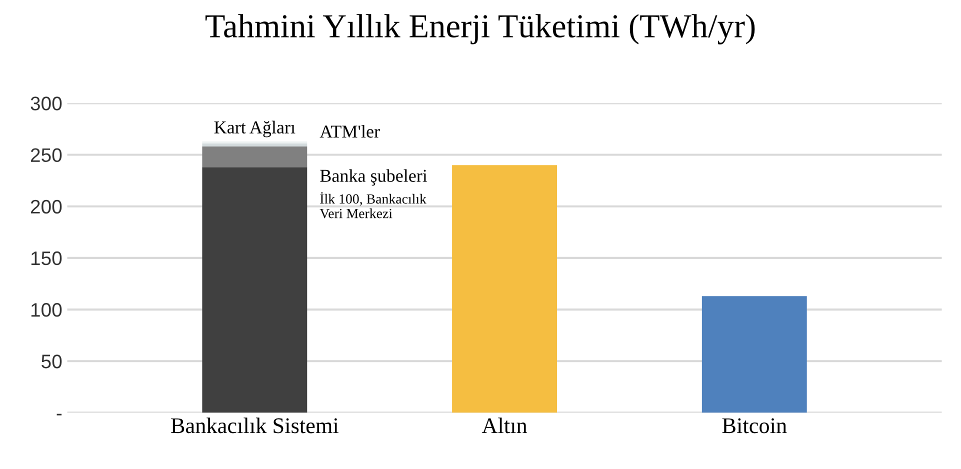  What do you see at coordinates (374, 177) in the screenshot?
I see `series-label: Banka şubeleri` at bounding box center [374, 177].